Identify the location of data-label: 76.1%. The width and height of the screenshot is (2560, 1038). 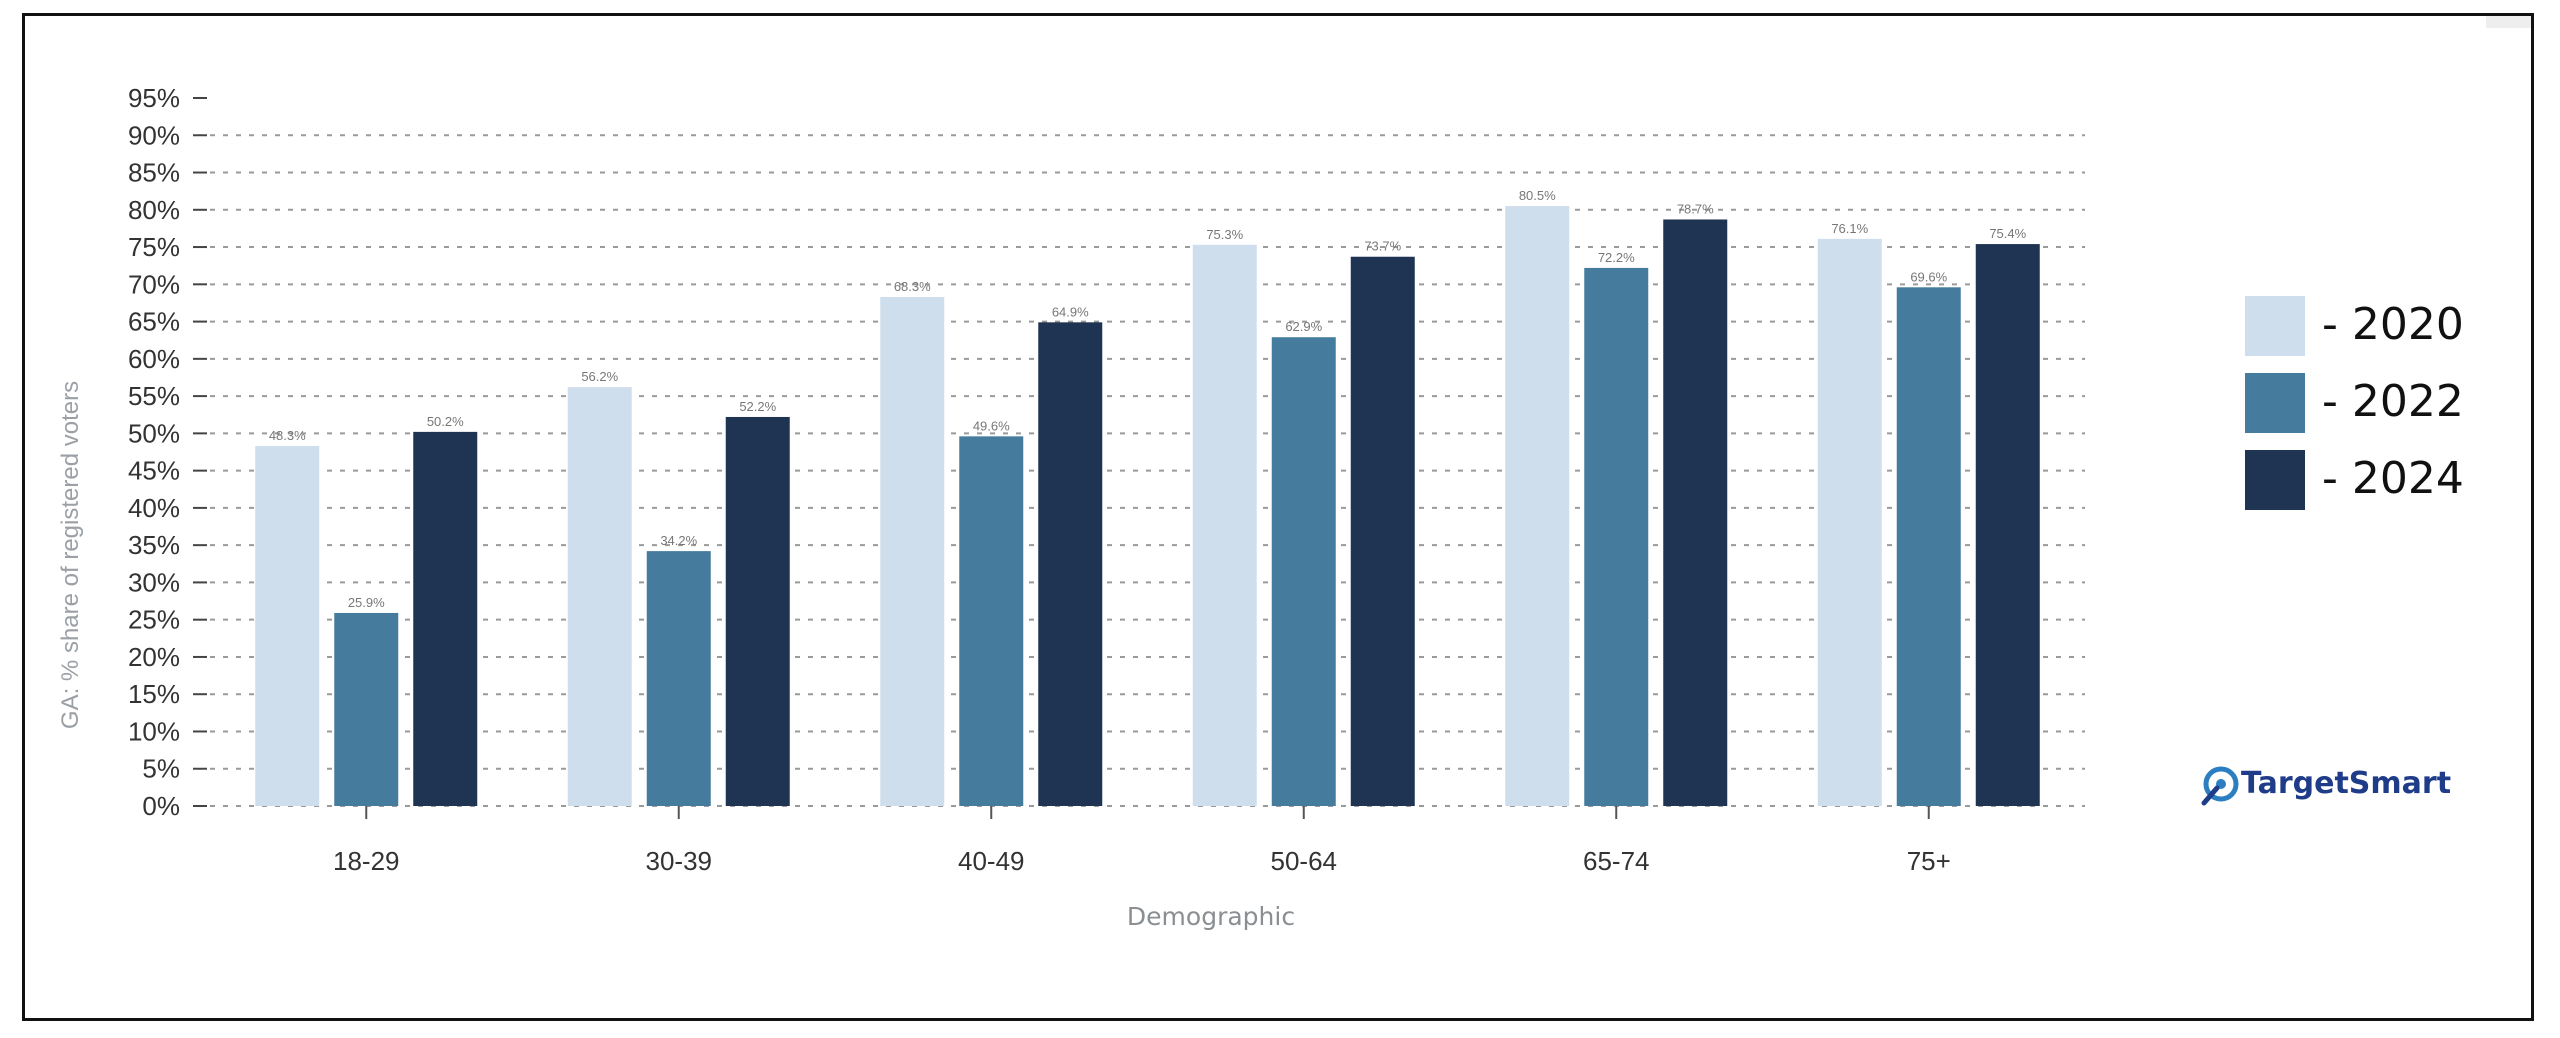
(1849, 228).